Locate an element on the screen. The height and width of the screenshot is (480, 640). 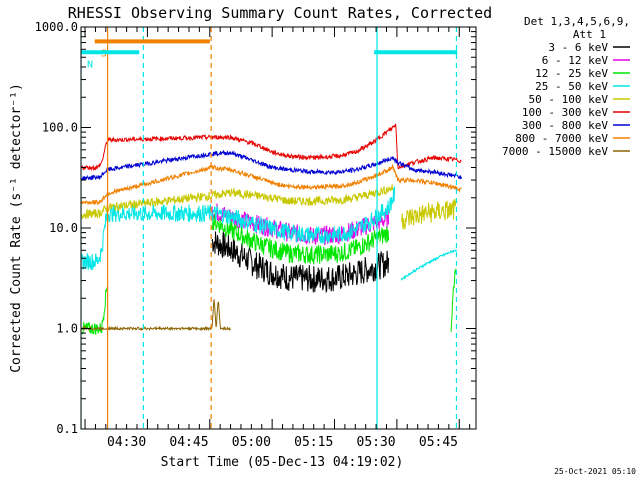
legend-entry-label: 25 - 50 keV is located at coordinates (571, 86).